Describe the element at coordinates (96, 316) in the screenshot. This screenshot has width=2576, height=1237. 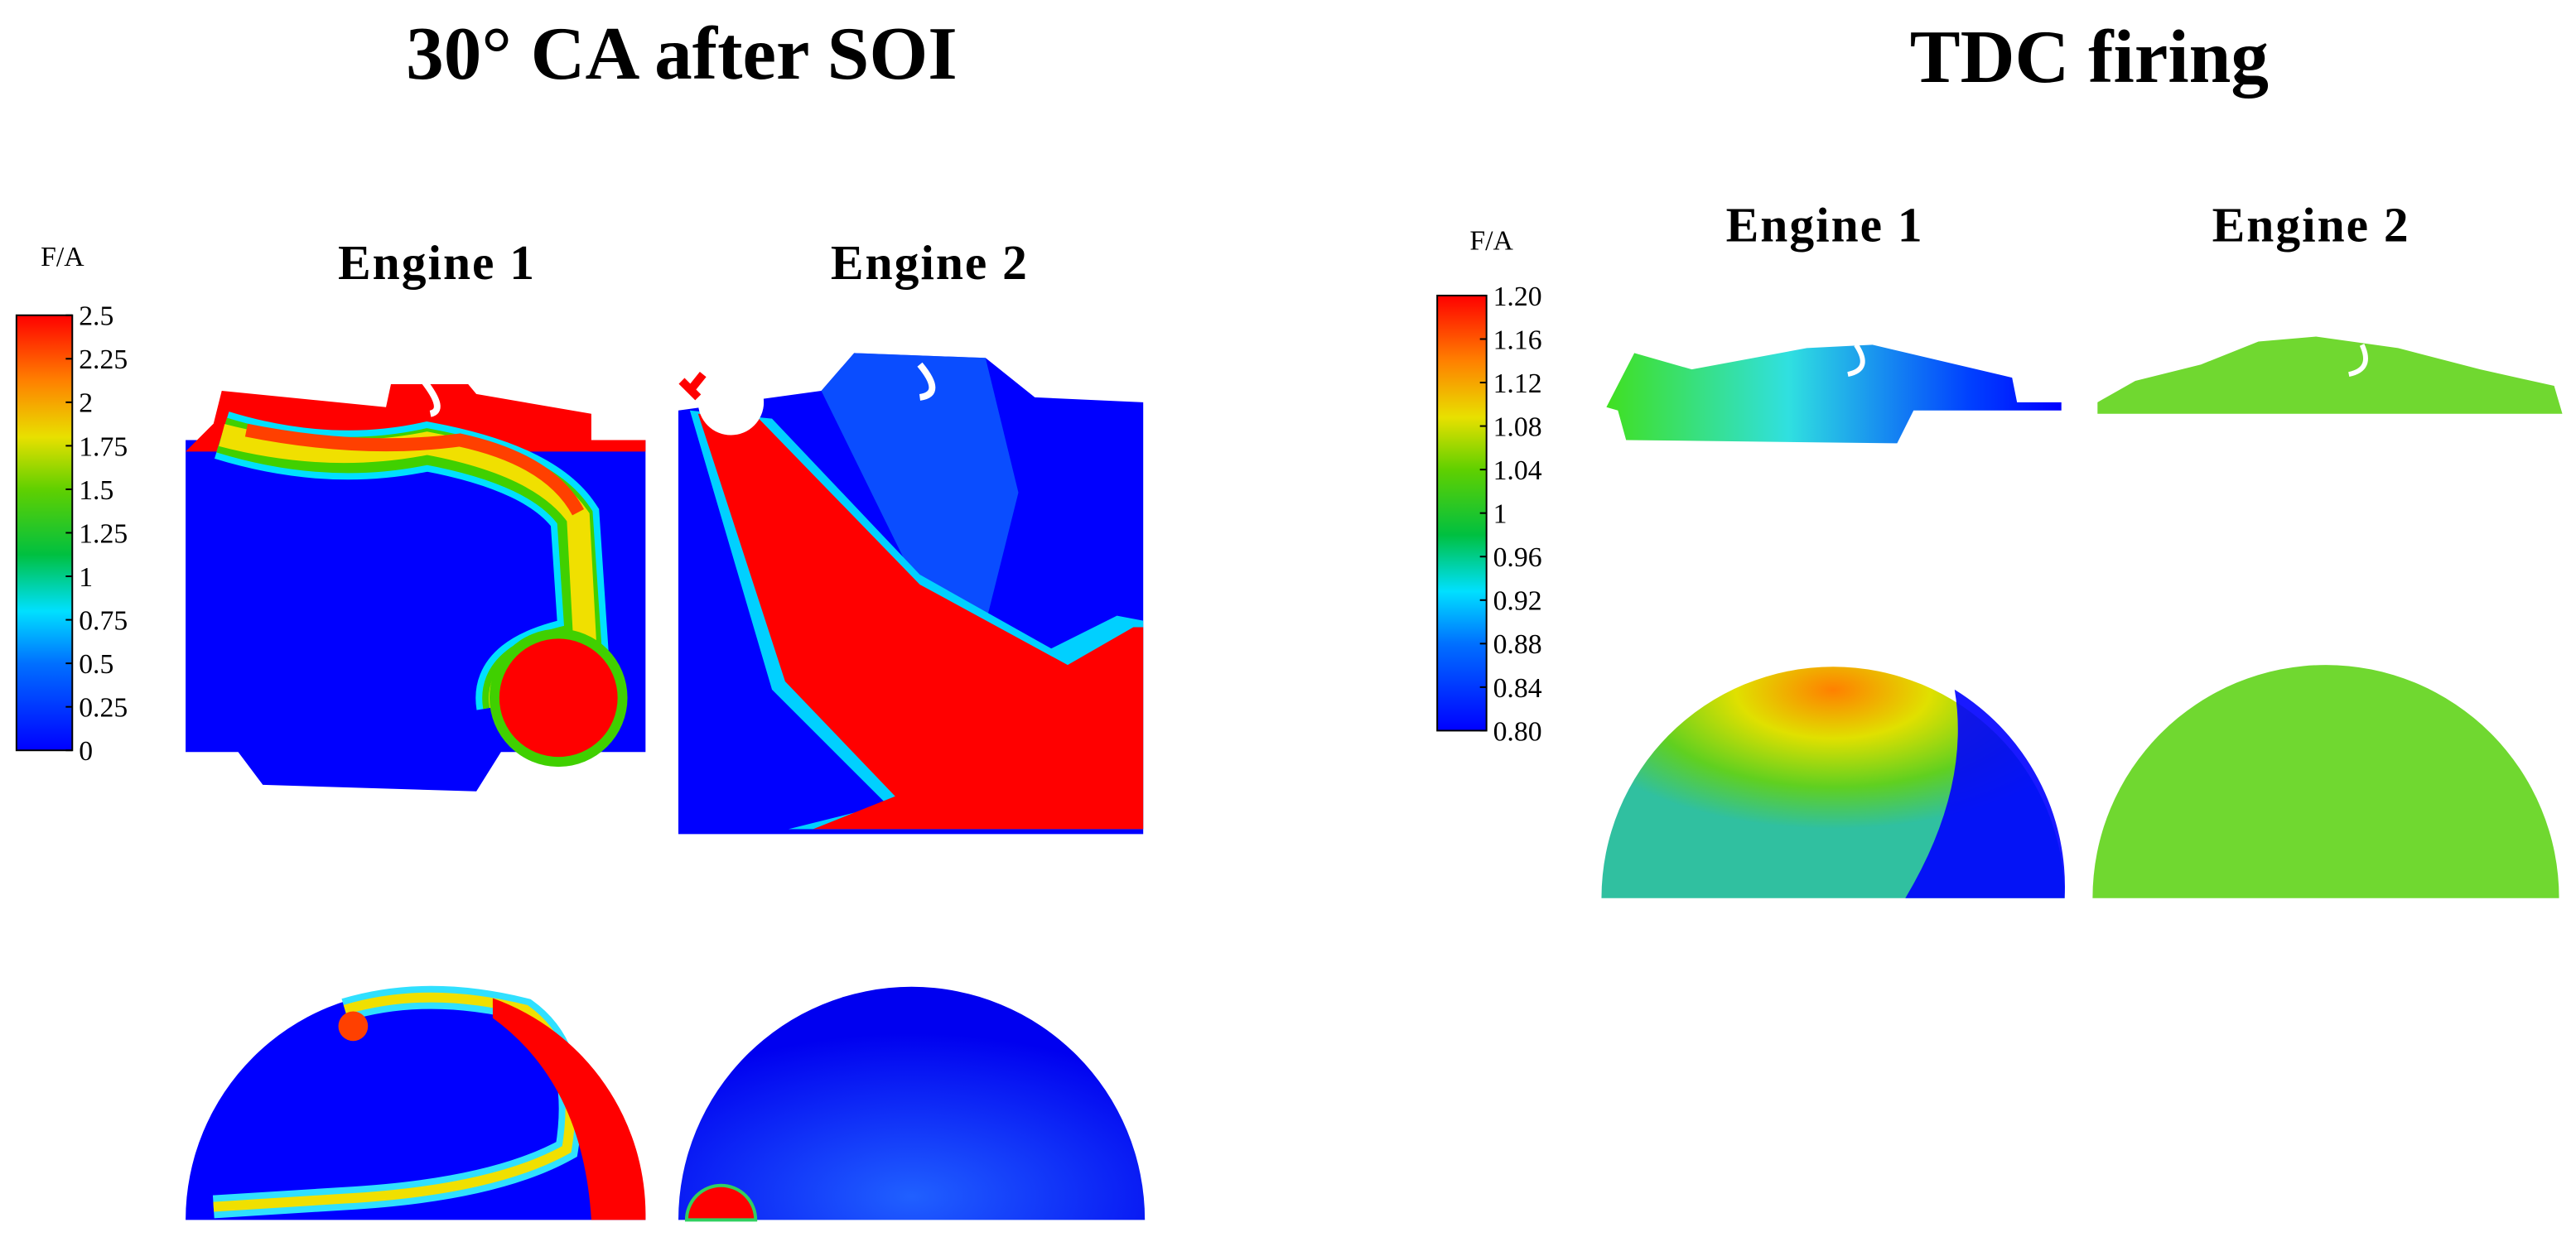
I see `colorbar-tick-label: 2.5` at that location.